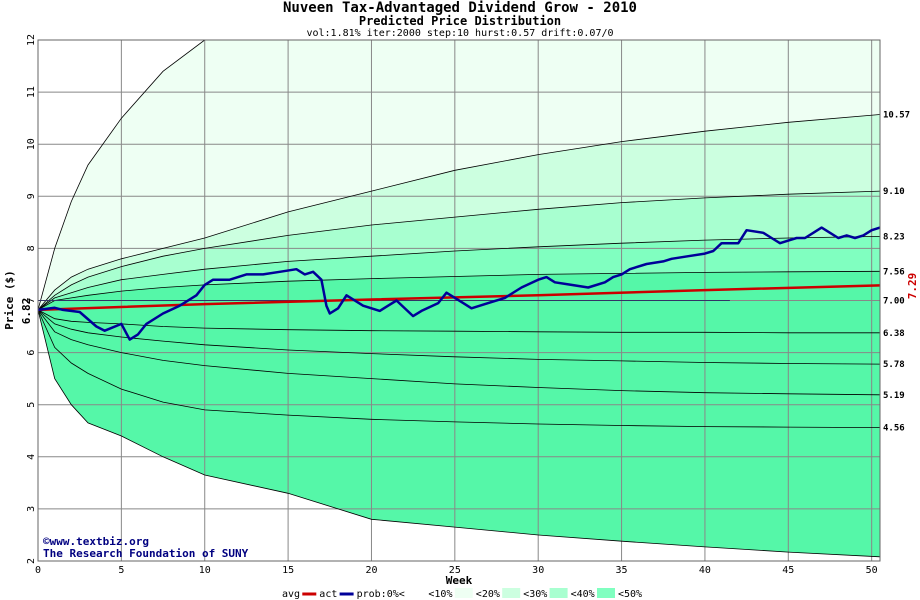 Image resolution: width=920 pixels, height=600 pixels. What do you see at coordinates (894, 302) in the screenshot?
I see `right-value-label: 7.00` at bounding box center [894, 302].